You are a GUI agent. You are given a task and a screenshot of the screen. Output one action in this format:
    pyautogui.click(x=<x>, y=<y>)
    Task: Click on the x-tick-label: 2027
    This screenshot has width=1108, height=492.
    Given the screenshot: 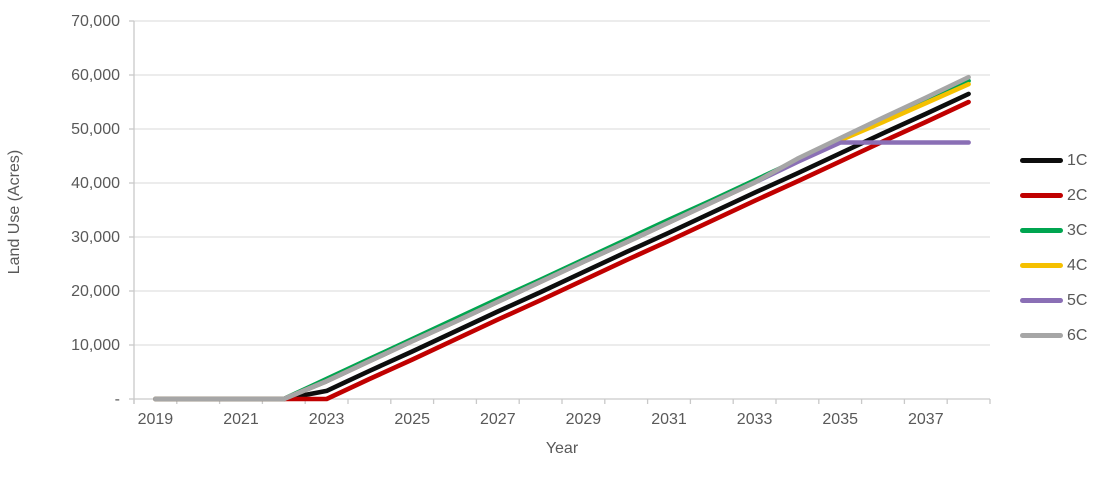 What is the action you would take?
    pyautogui.click(x=498, y=419)
    